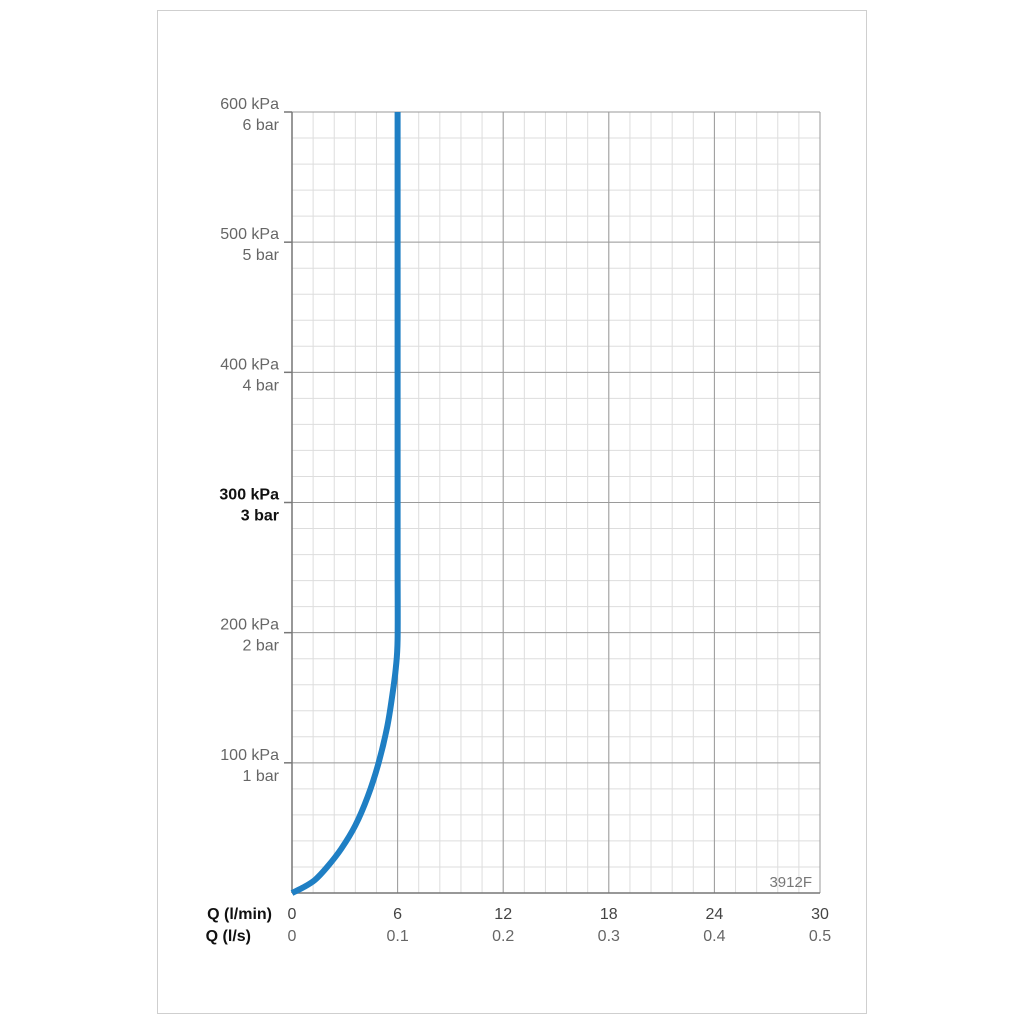  What do you see at coordinates (715, 914) in the screenshot?
I see `x-tick-label-lmin: 24` at bounding box center [715, 914].